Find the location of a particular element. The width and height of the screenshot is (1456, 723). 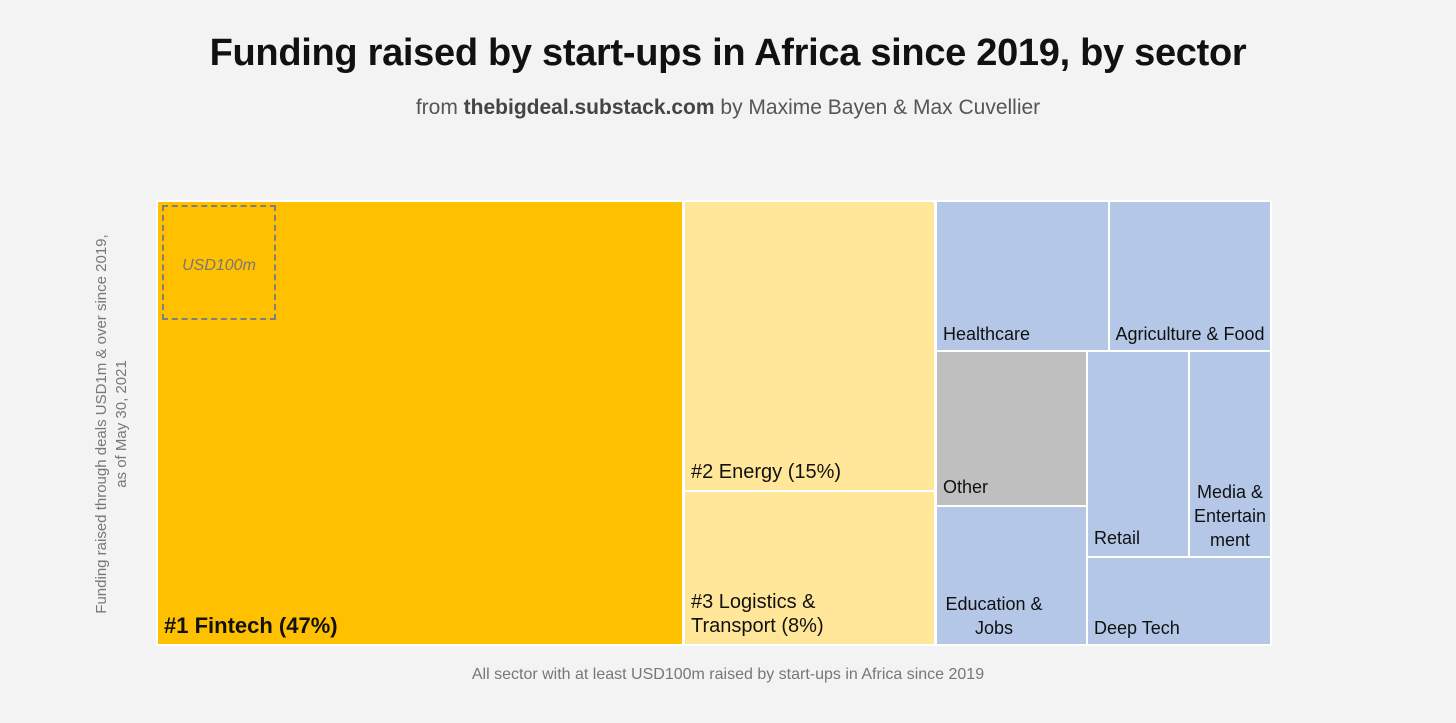

tile-label: #3 Logistics & Transport (8%) is located at coordinates (757, 614).